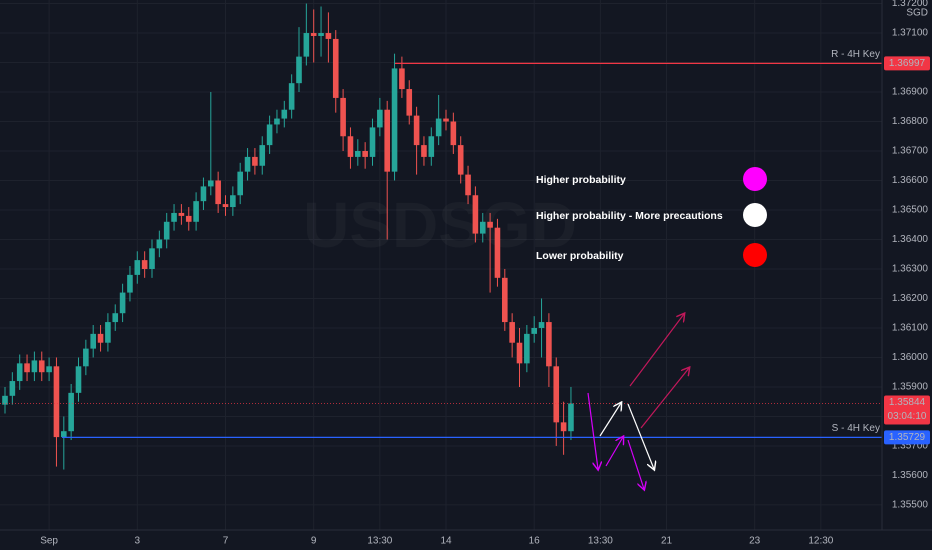  Describe the element at coordinates (907, 416) in the screenshot. I see `countdown-label: 03:04:10` at that location.